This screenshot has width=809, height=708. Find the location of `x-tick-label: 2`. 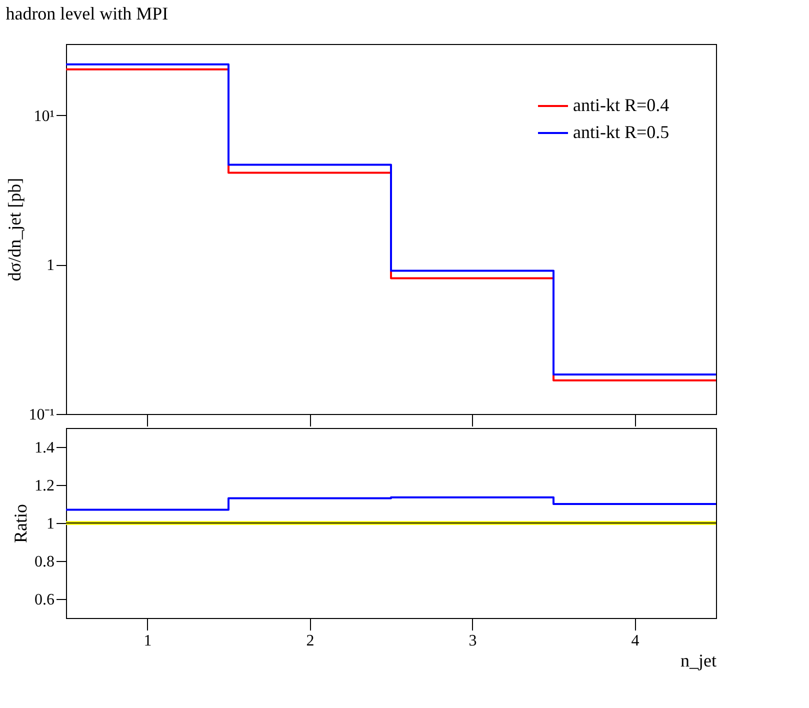

x-tick-label: 2 is located at coordinates (310, 641).